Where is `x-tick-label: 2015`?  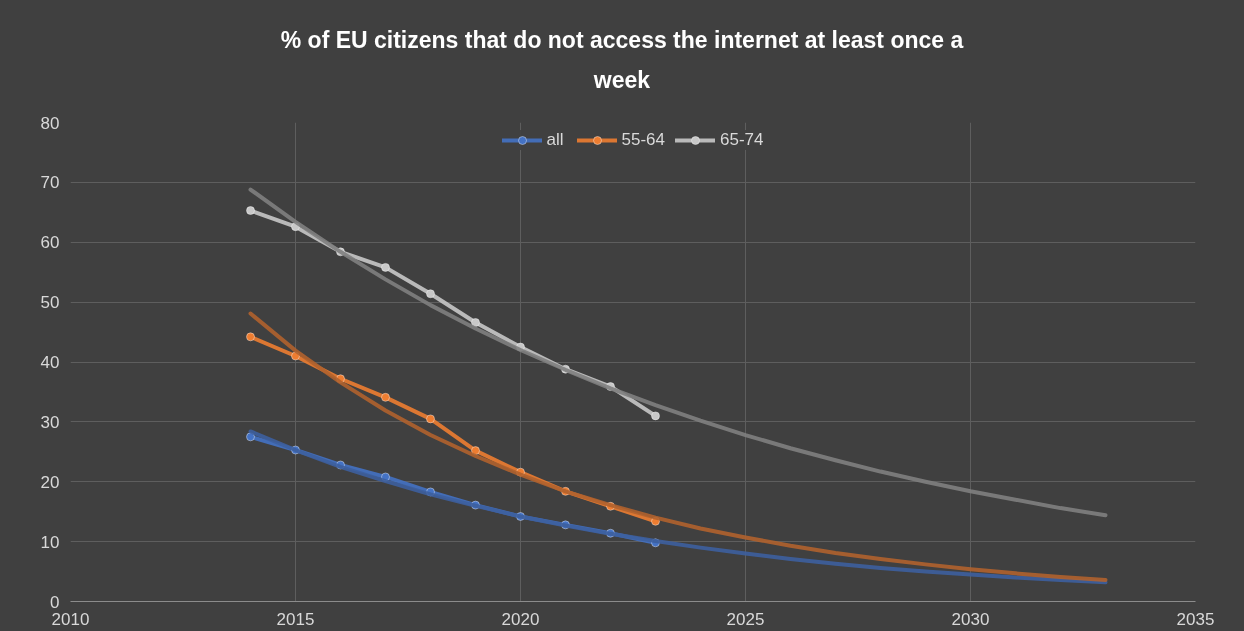 x-tick-label: 2015 is located at coordinates (295, 619).